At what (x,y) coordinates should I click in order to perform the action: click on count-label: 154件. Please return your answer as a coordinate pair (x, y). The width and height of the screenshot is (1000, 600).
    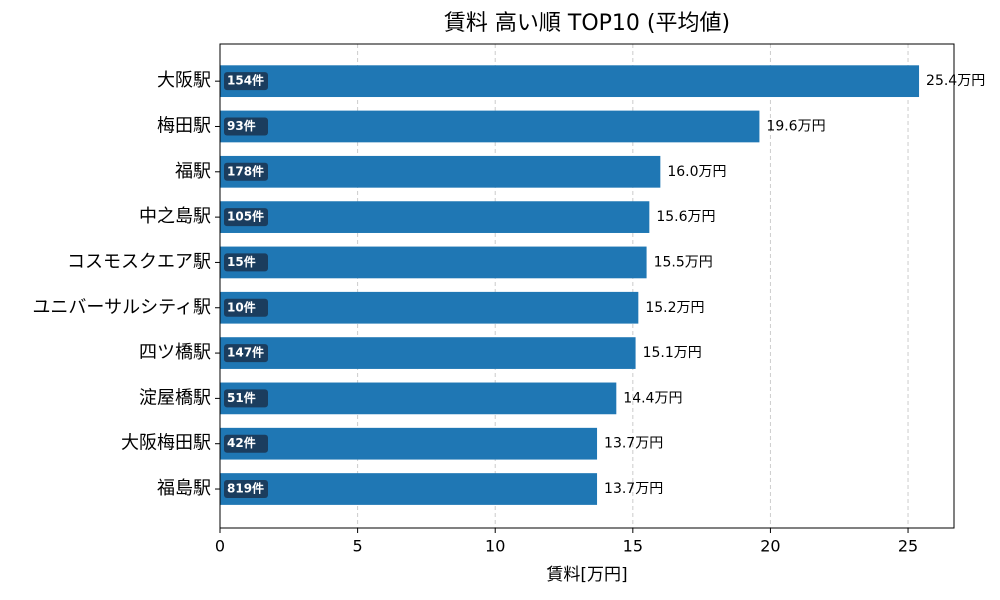
    Looking at the image, I should click on (245, 80).